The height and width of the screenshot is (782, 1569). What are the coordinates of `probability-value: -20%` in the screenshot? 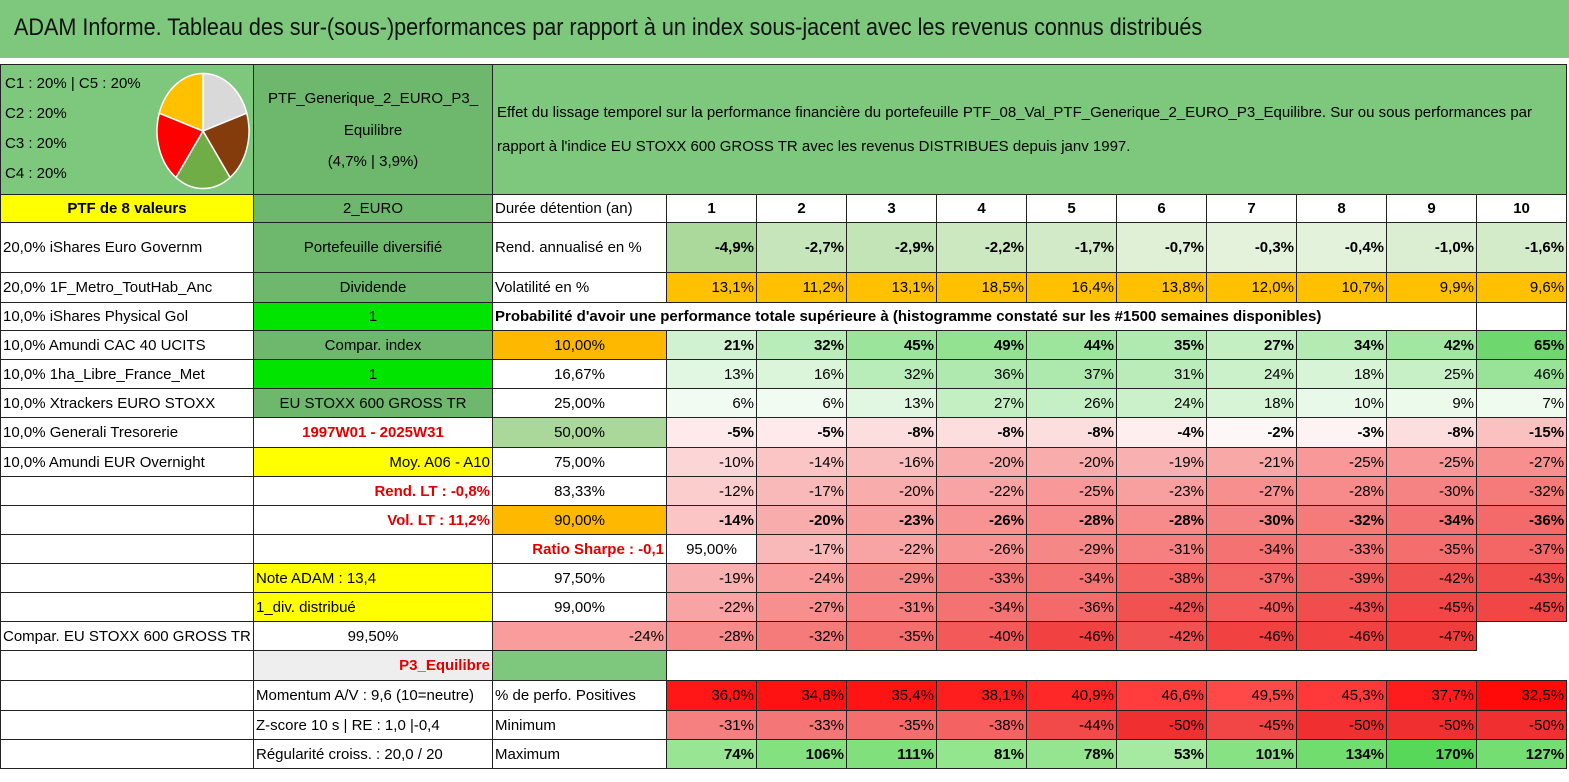 It's located at (891, 491).